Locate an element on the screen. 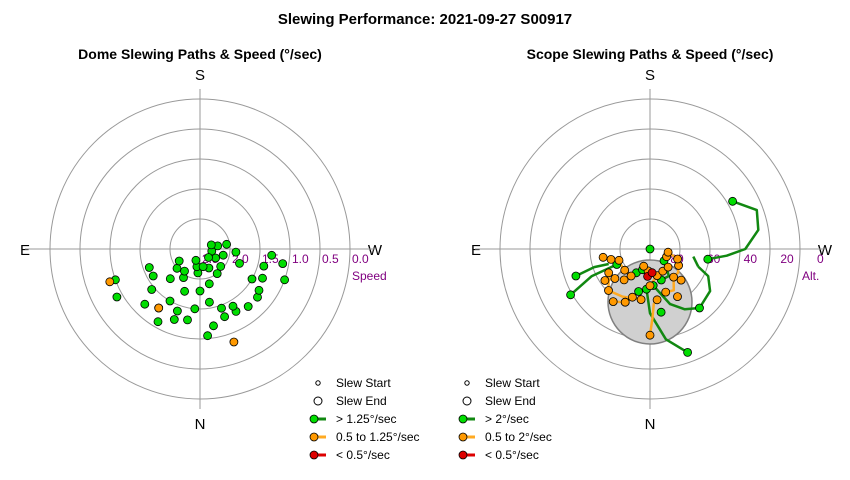 This screenshot has height=480, width=850. scope-legend-label: 0.5 to 2°/sec is located at coordinates (518, 437).